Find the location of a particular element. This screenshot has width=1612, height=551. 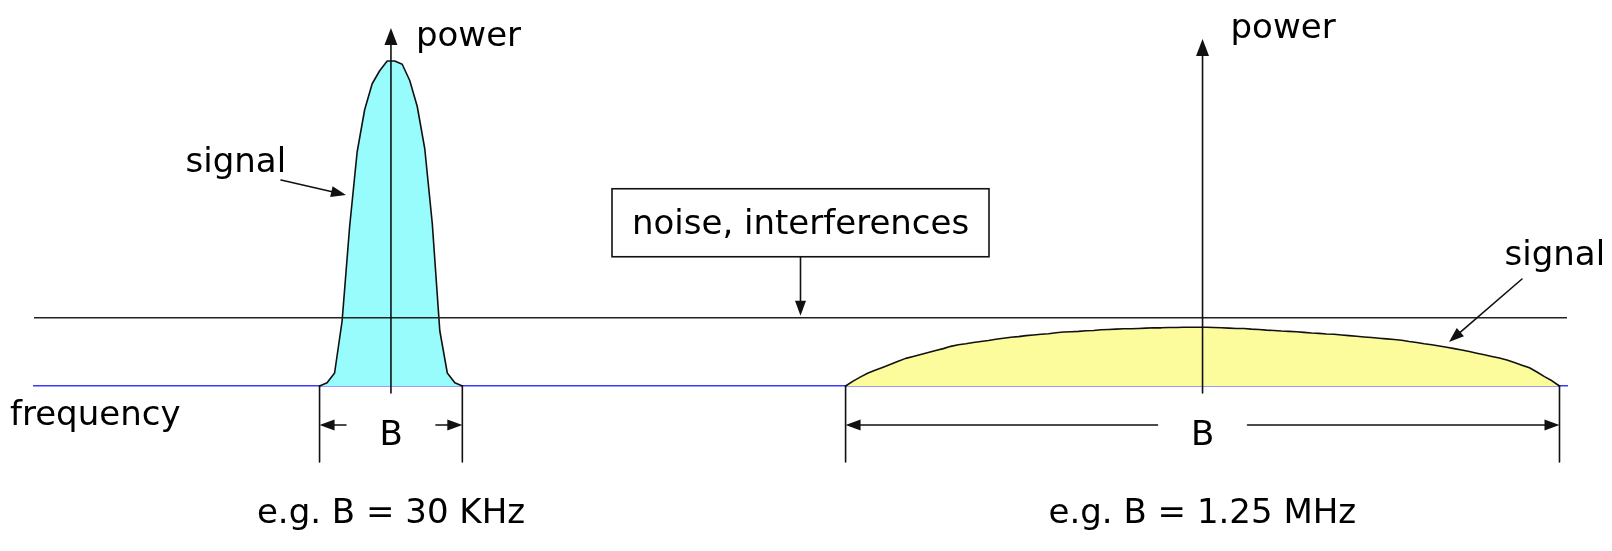

text: B is located at coordinates (391, 432).